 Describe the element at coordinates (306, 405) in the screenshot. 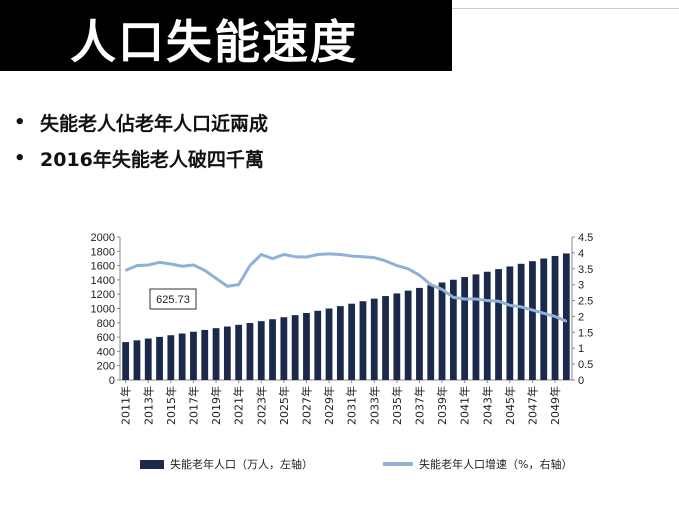

I see `x-tick-label: 2027年` at that location.